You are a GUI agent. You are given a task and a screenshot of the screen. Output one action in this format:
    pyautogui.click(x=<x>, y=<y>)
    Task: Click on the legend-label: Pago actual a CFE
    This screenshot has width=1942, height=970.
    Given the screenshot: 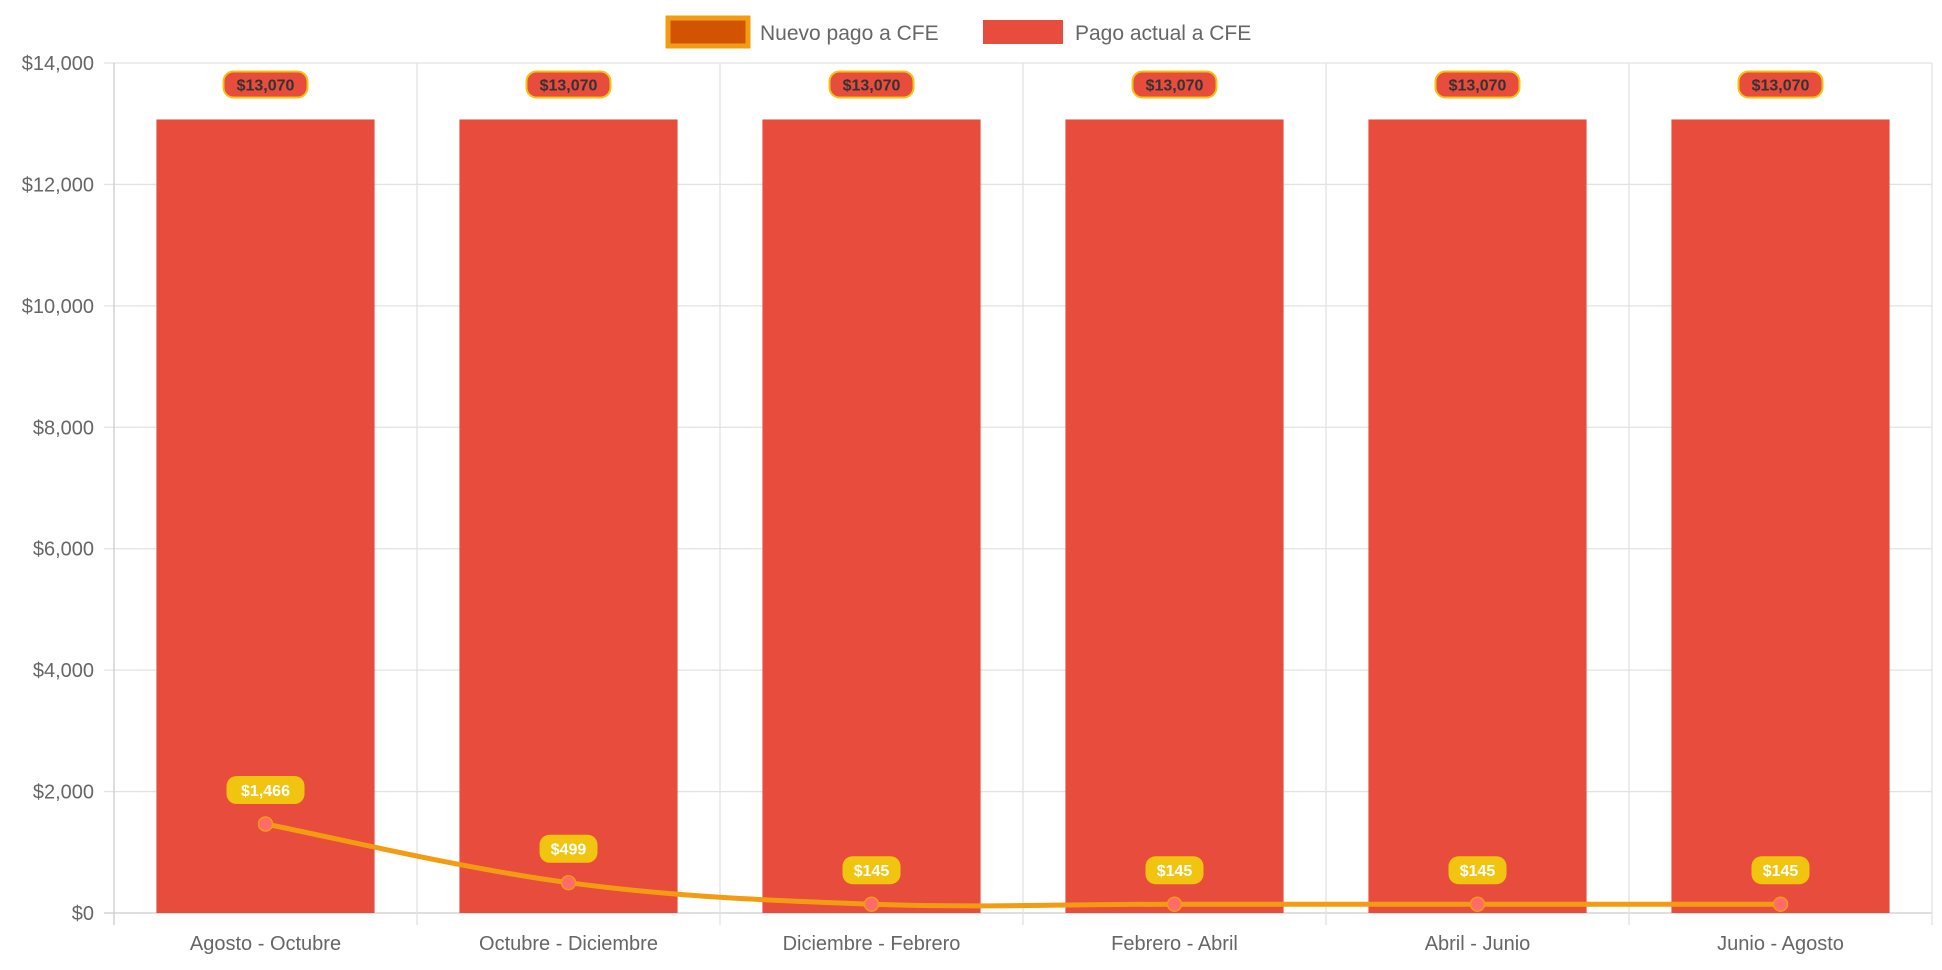 What is the action you would take?
    pyautogui.click(x=1163, y=33)
    